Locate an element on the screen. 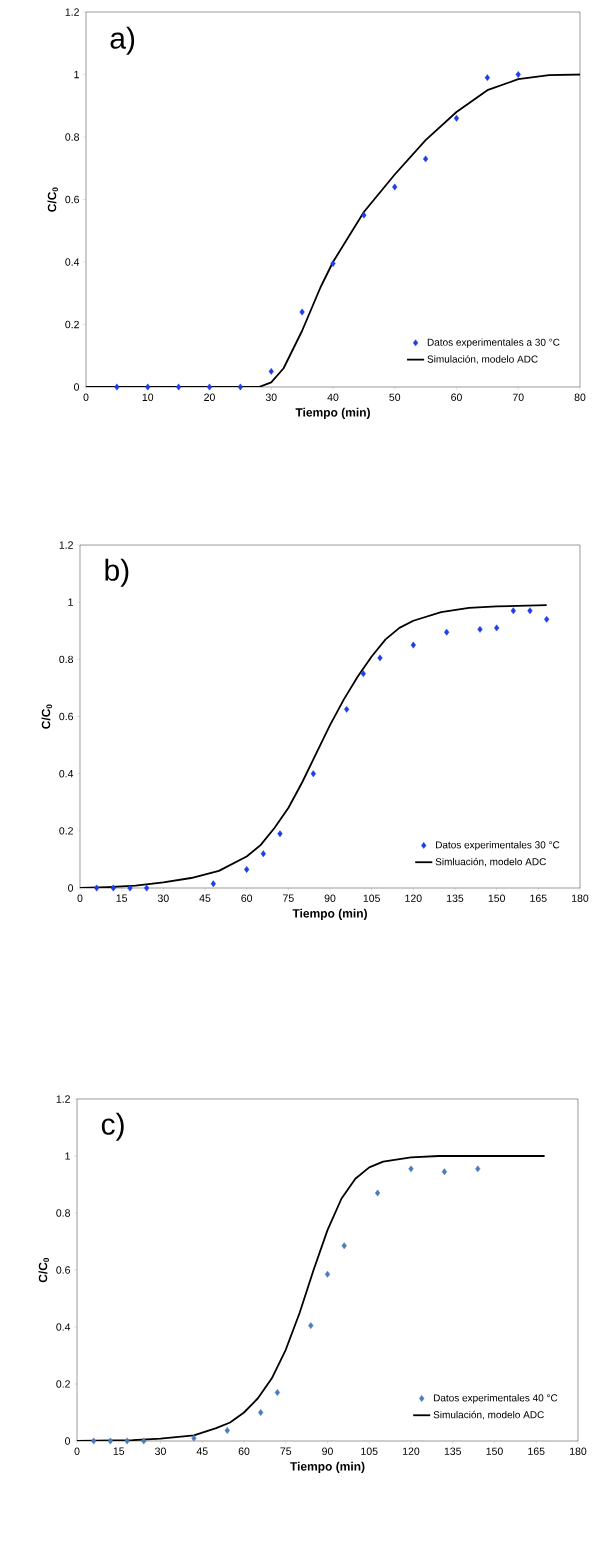 The width and height of the screenshot is (594, 1555). legend-label: Simluación, modelo ADC is located at coordinates (490, 862).